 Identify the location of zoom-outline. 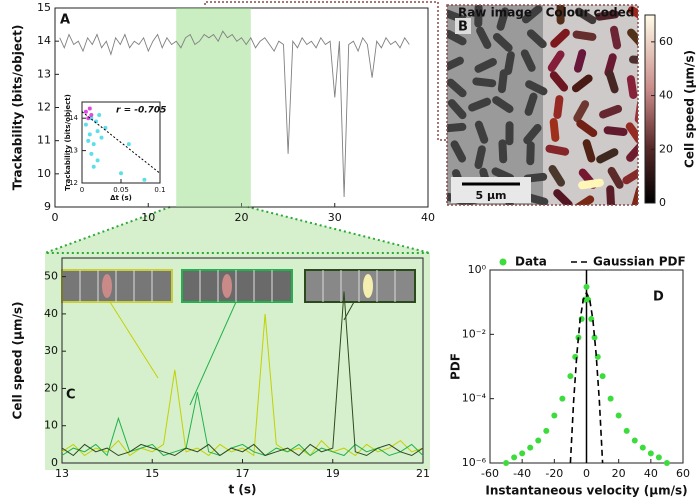
(237, 230).